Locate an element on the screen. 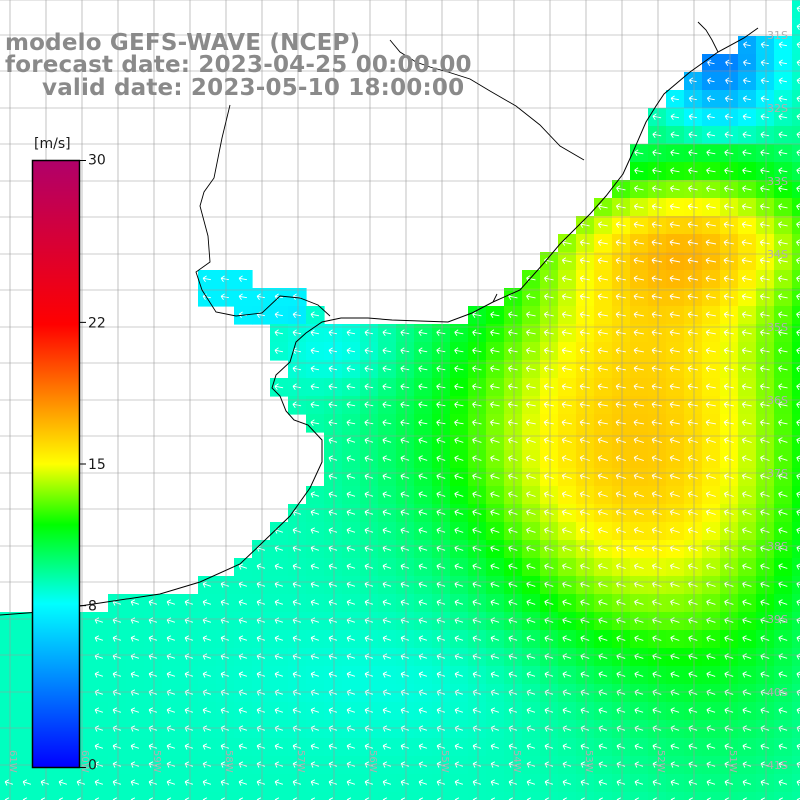 The height and width of the screenshot is (800, 800). lat-label: 33S is located at coordinates (777, 181).